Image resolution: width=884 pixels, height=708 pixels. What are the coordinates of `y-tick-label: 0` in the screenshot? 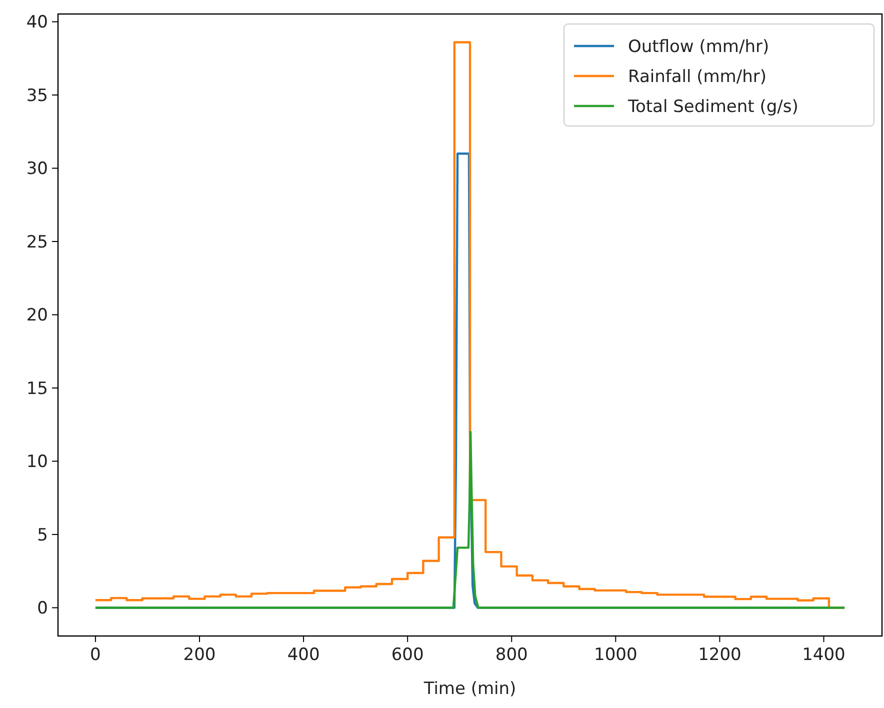 It's located at (42, 608).